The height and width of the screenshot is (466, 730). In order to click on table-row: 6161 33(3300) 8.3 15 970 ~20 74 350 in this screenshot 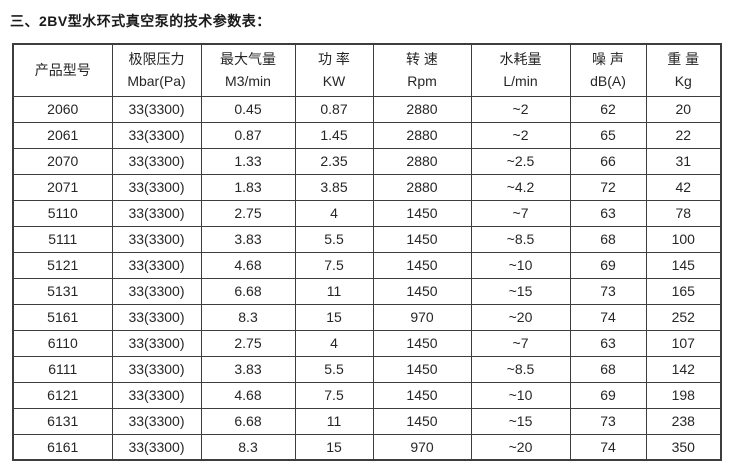, I will do `click(367, 447)`.